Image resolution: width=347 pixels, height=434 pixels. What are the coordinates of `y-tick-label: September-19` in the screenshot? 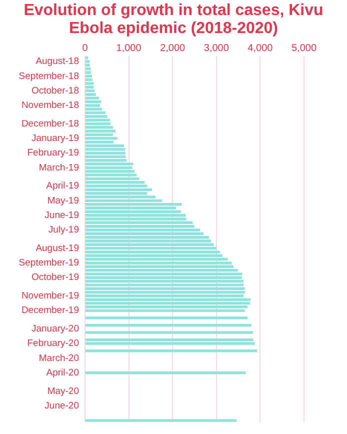 It's located at (48, 263).